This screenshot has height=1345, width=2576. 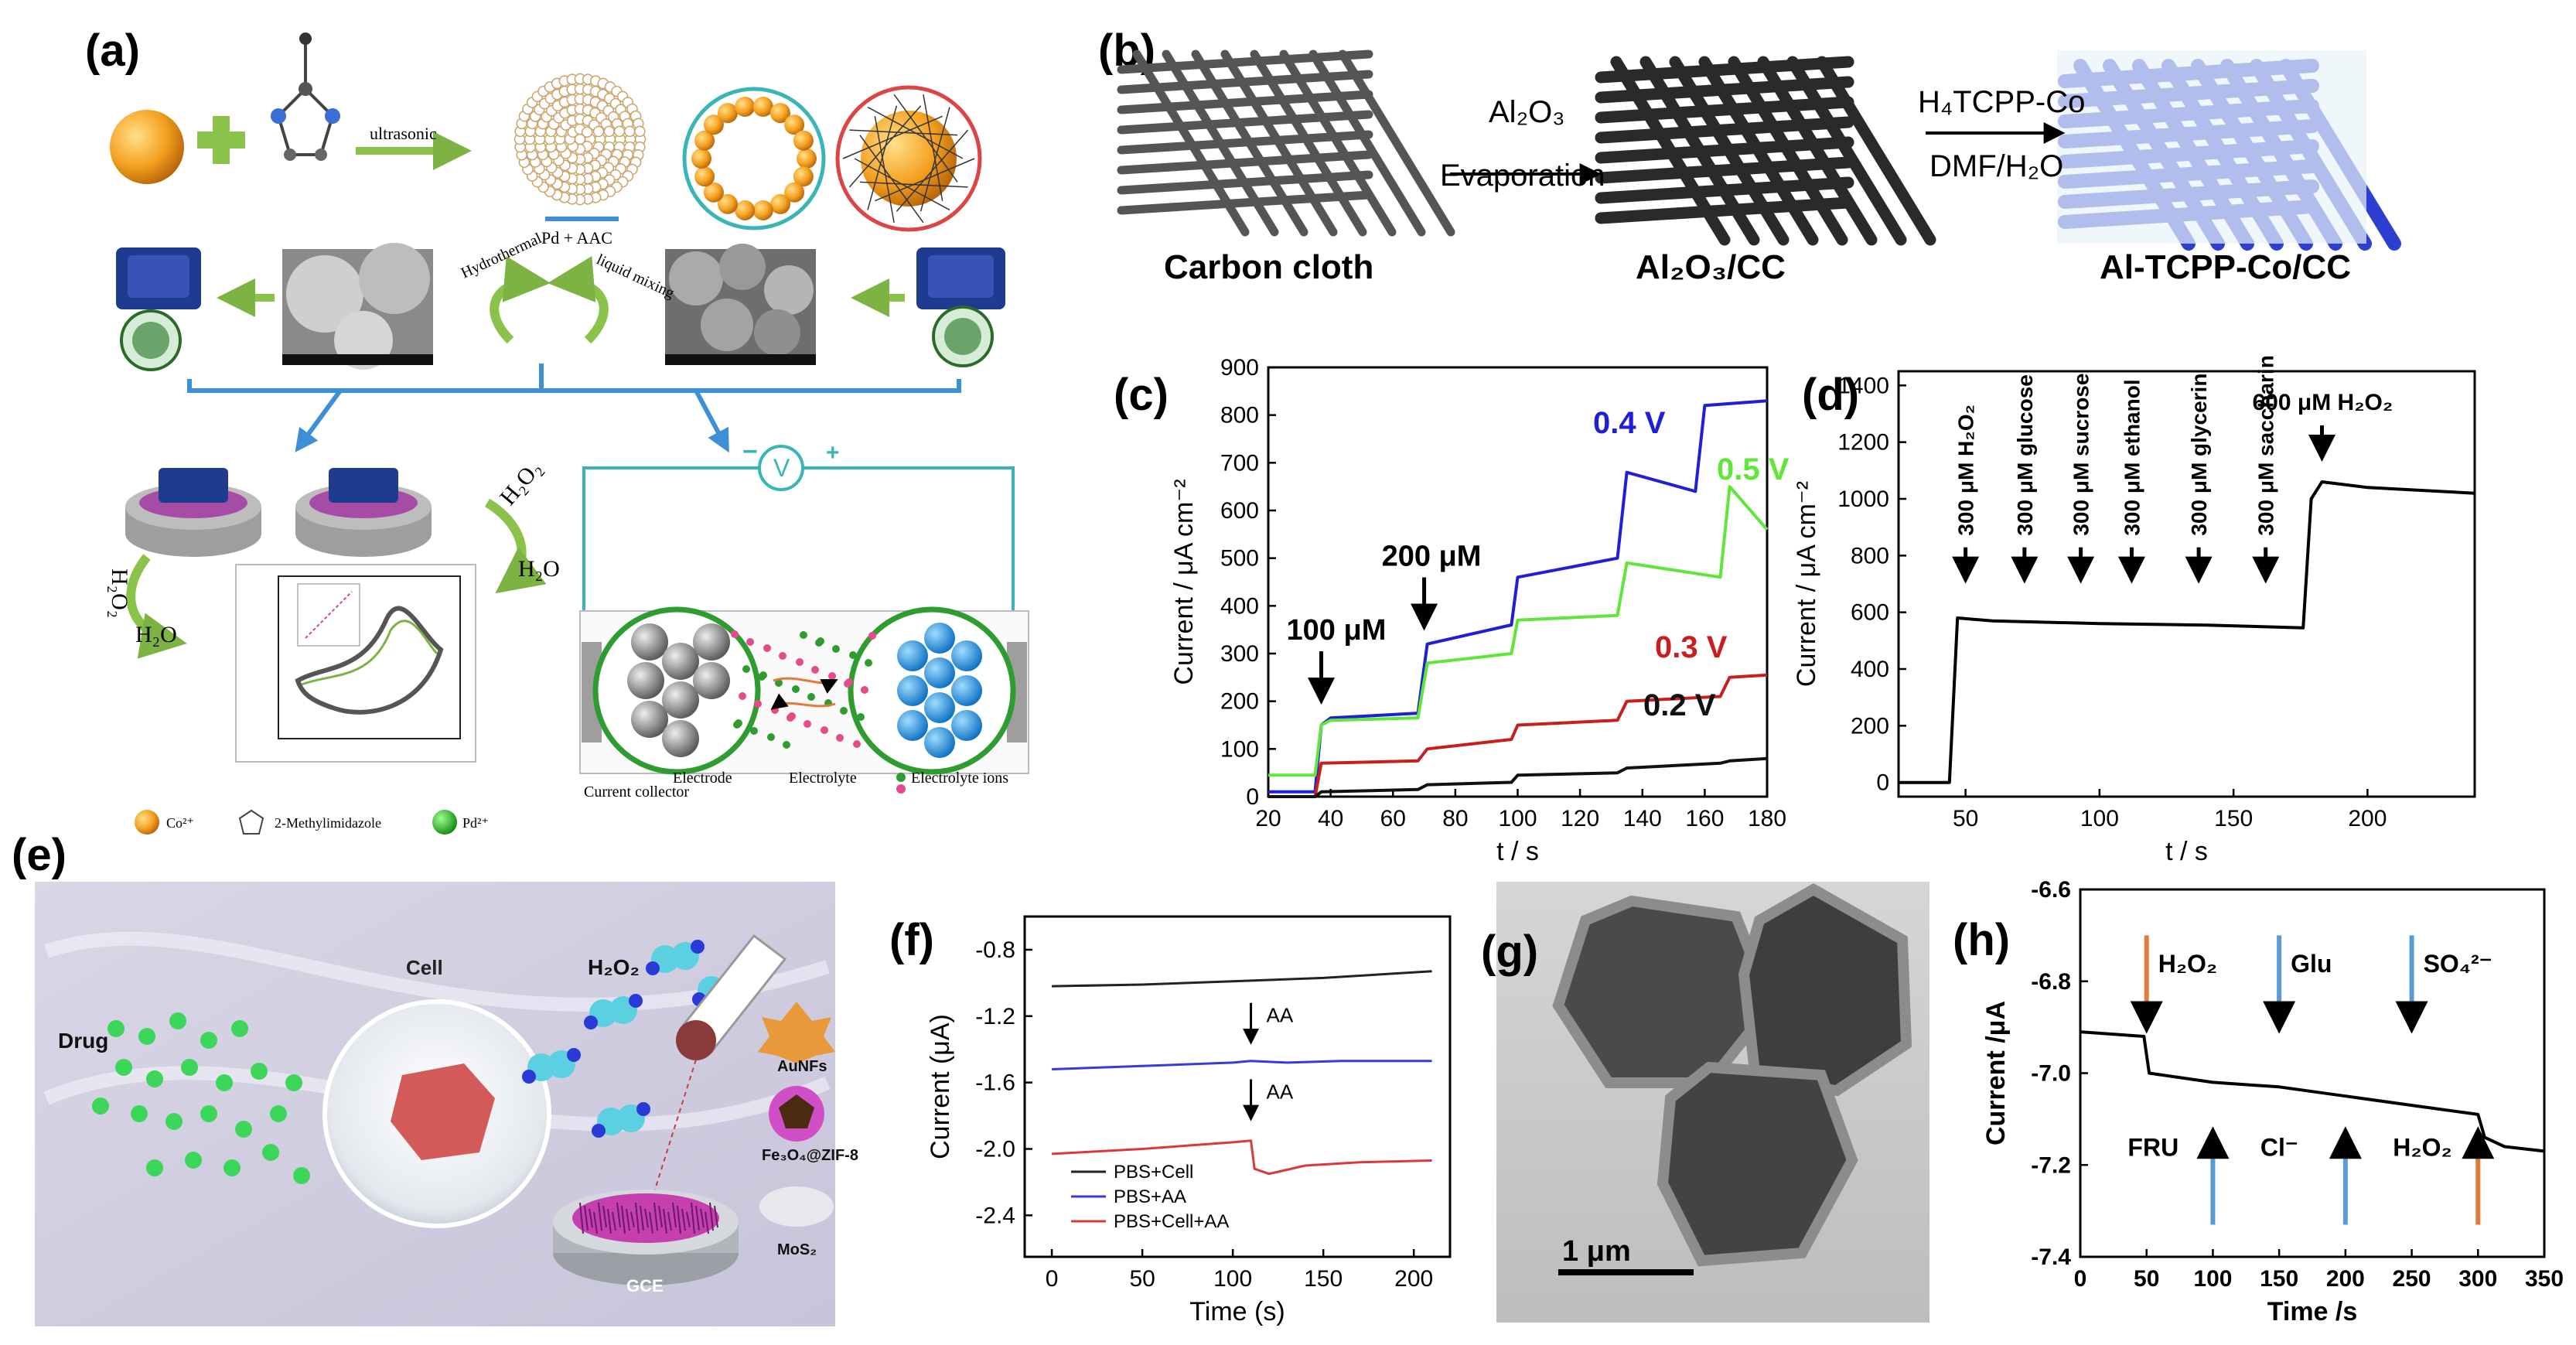 I want to click on h2o2-label-right: H₂O₂, so click(x=521, y=483).